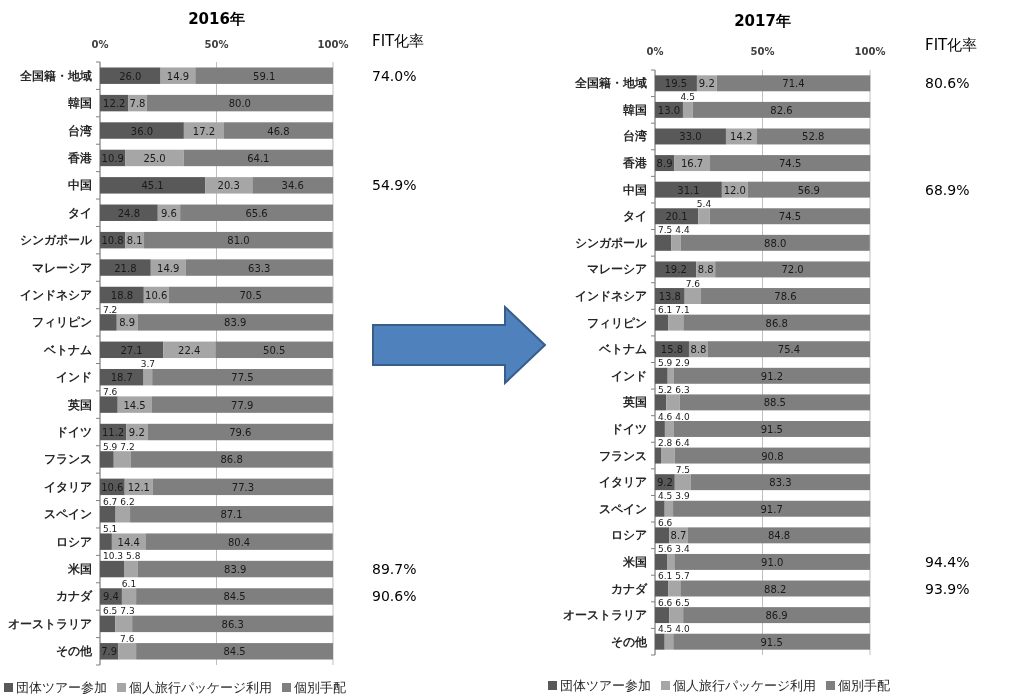 Image resolution: width=1014 pixels, height=699 pixels. What do you see at coordinates (762, 51) in the screenshot?
I see `x-tick-label: 50%` at bounding box center [762, 51].